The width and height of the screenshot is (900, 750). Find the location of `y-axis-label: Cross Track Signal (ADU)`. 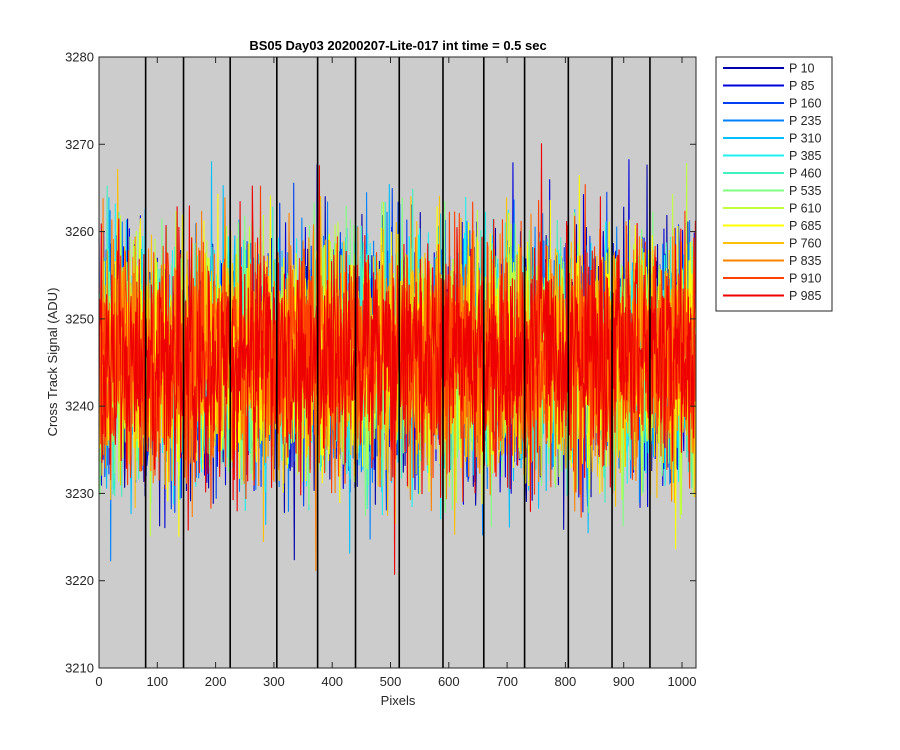

y-axis-label: Cross Track Signal (ADU) is located at coordinates (52, 362).